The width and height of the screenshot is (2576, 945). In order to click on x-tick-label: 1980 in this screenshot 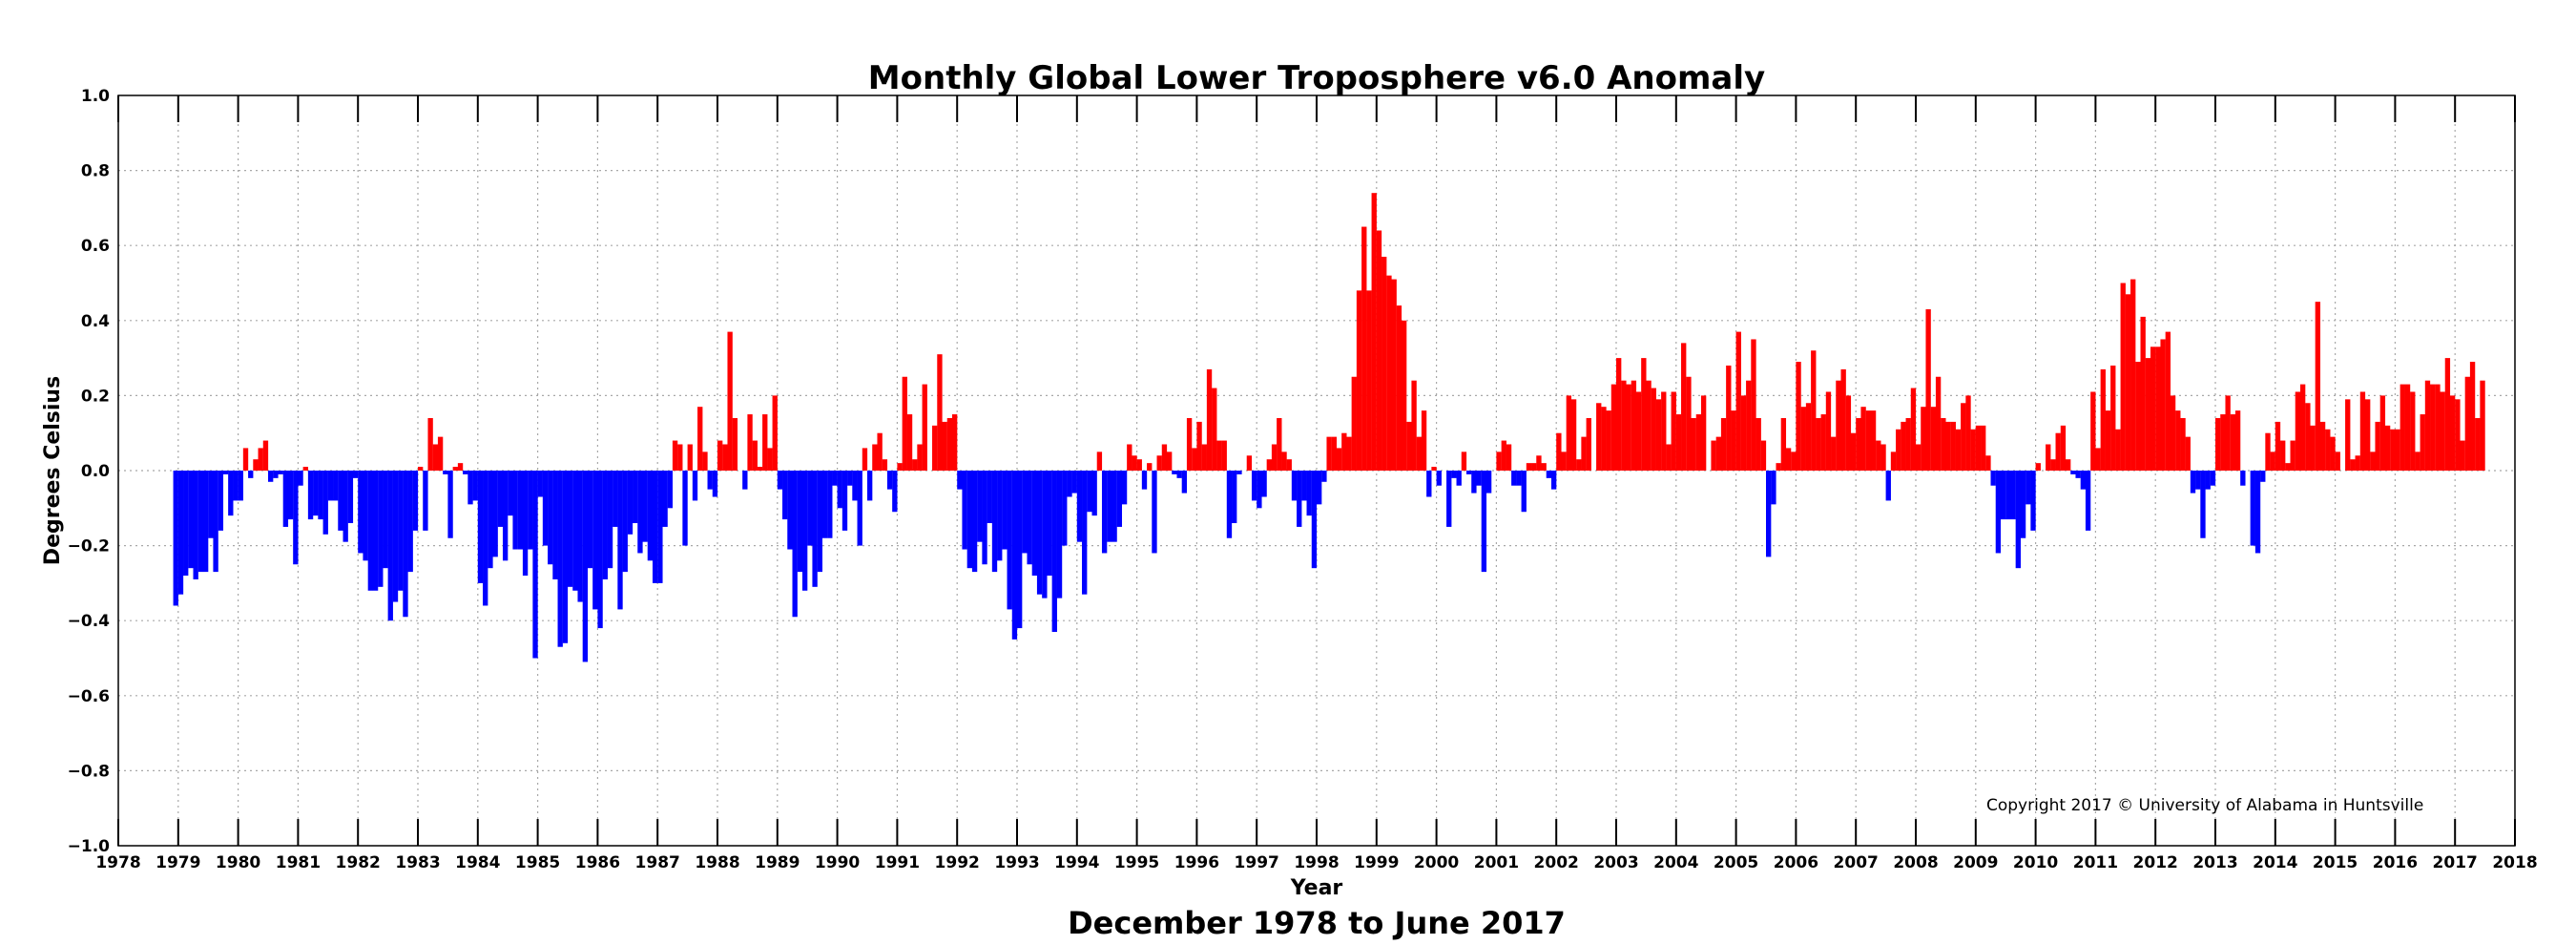, I will do `click(238, 863)`.